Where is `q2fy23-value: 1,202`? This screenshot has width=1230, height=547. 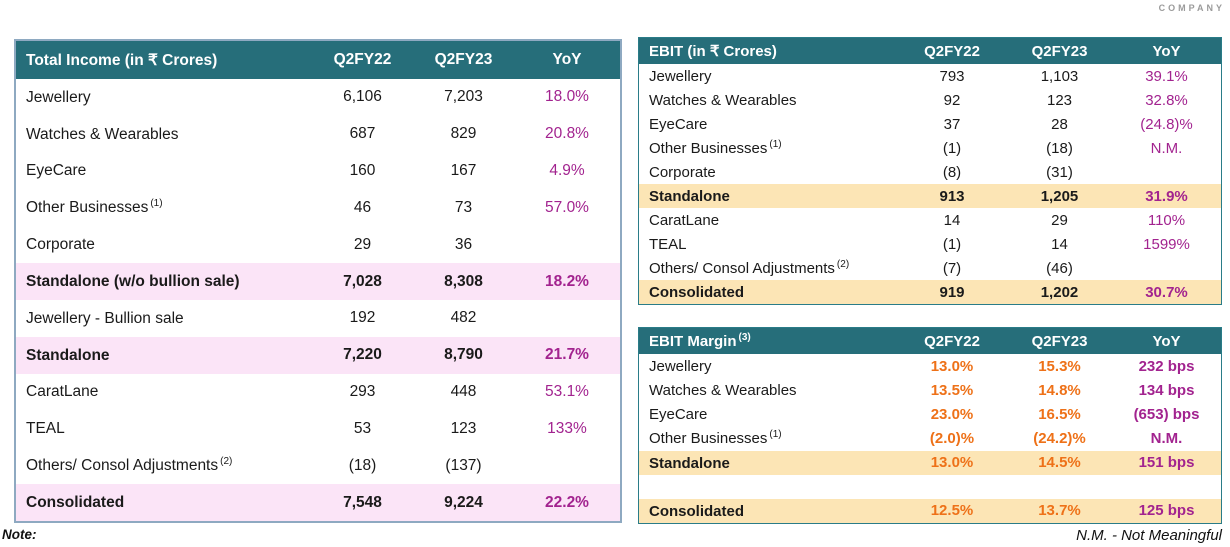 q2fy23-value: 1,202 is located at coordinates (1059, 292).